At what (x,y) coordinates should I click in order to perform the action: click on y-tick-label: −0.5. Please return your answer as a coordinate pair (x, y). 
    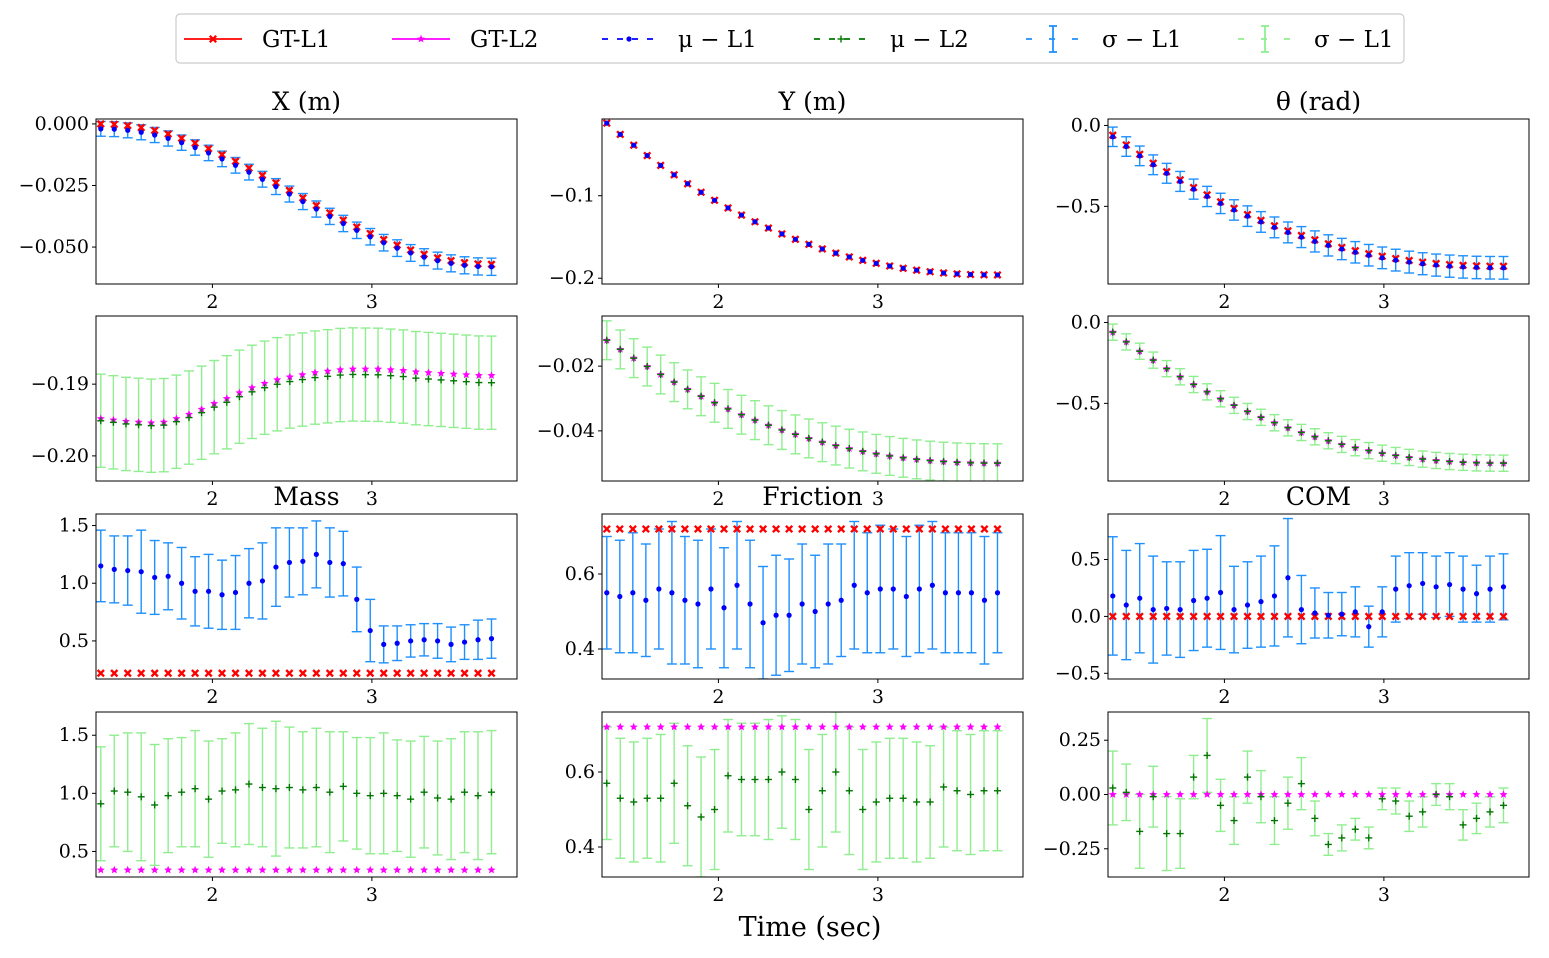
    Looking at the image, I should click on (1078, 206).